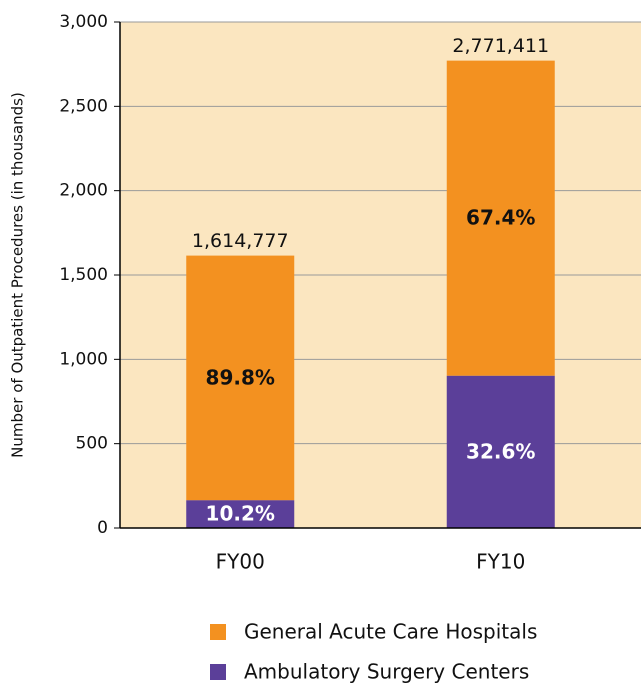 This screenshot has width=641, height=686. I want to click on share-label: 32.6%, so click(500, 451).